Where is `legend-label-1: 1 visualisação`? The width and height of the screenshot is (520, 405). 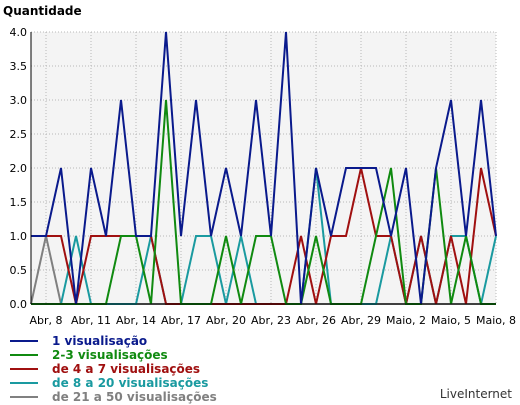 legend-label-1: 1 visualisação is located at coordinates (100, 341).